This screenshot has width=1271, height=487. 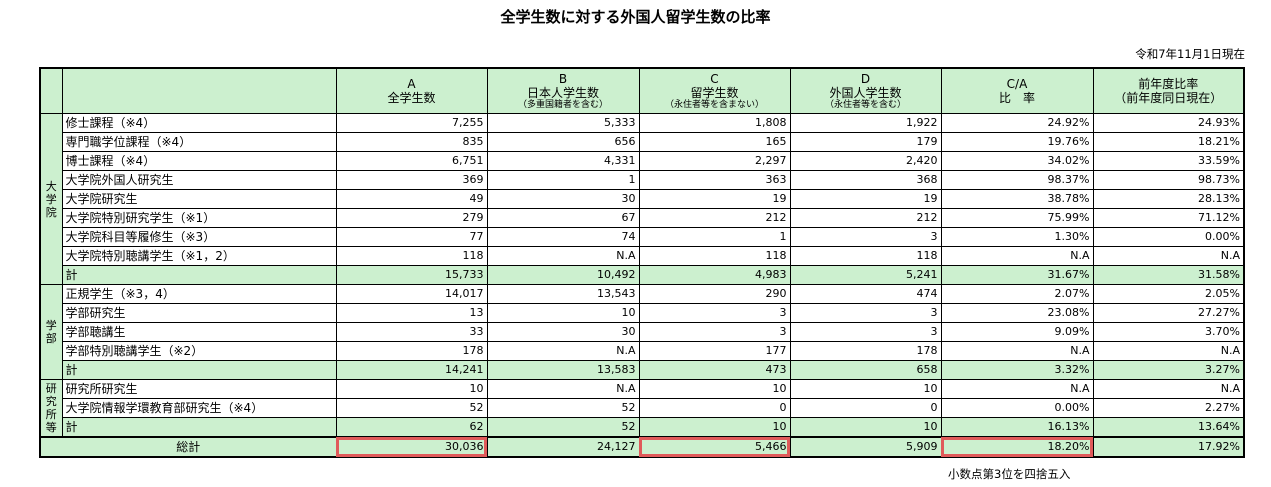 I want to click on value-cell: 52, so click(x=563, y=427).